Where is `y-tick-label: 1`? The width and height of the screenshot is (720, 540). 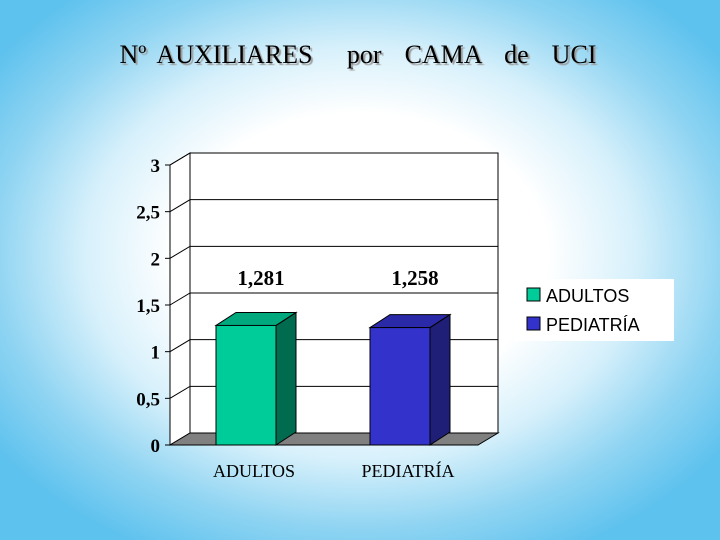 y-tick-label: 1 is located at coordinates (156, 353).